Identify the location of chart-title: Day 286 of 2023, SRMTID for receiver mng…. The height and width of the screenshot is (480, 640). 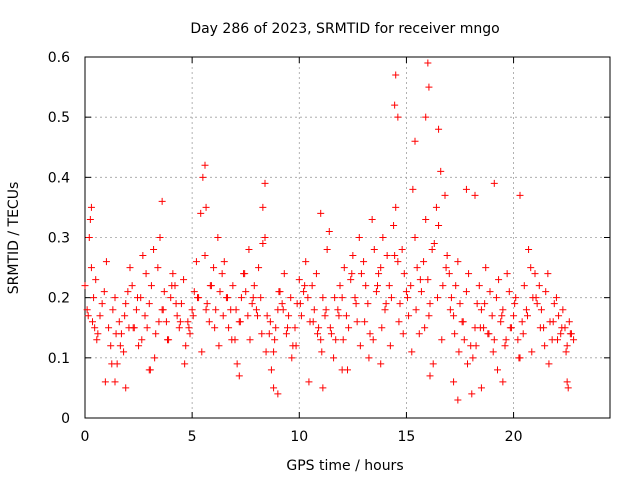
(344, 29).